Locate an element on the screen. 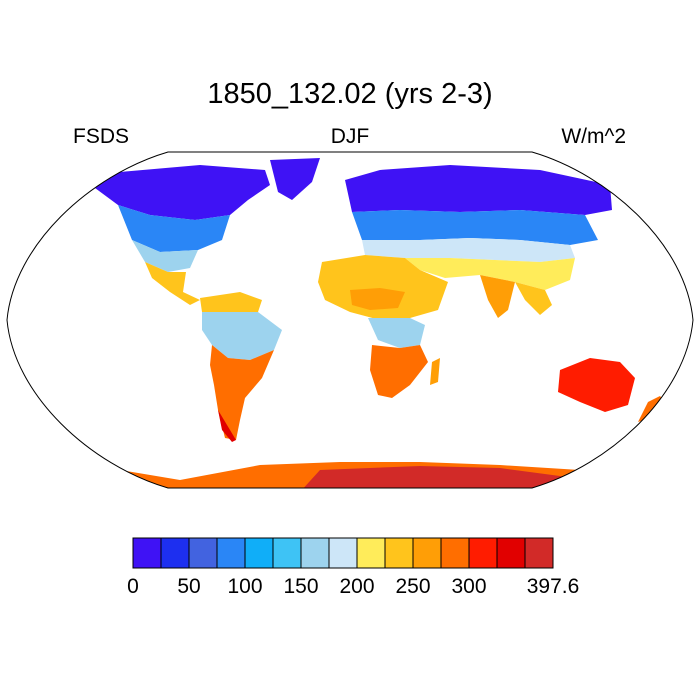  africa-central is located at coordinates (396, 333).